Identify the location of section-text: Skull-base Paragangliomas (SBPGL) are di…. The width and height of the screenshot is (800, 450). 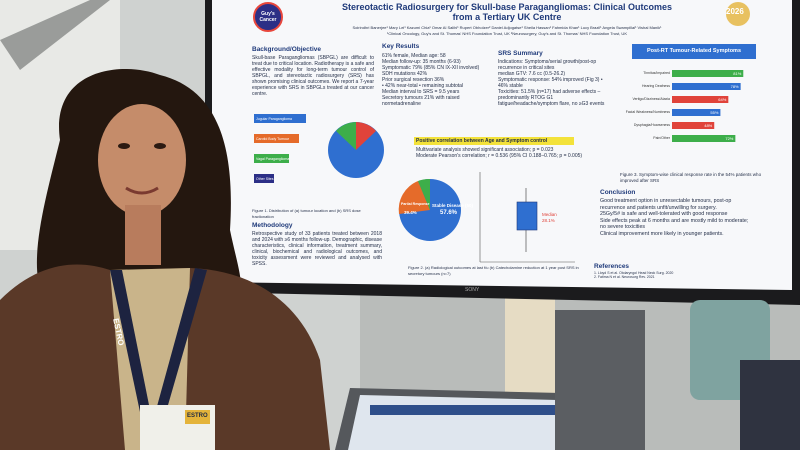
(313, 76).